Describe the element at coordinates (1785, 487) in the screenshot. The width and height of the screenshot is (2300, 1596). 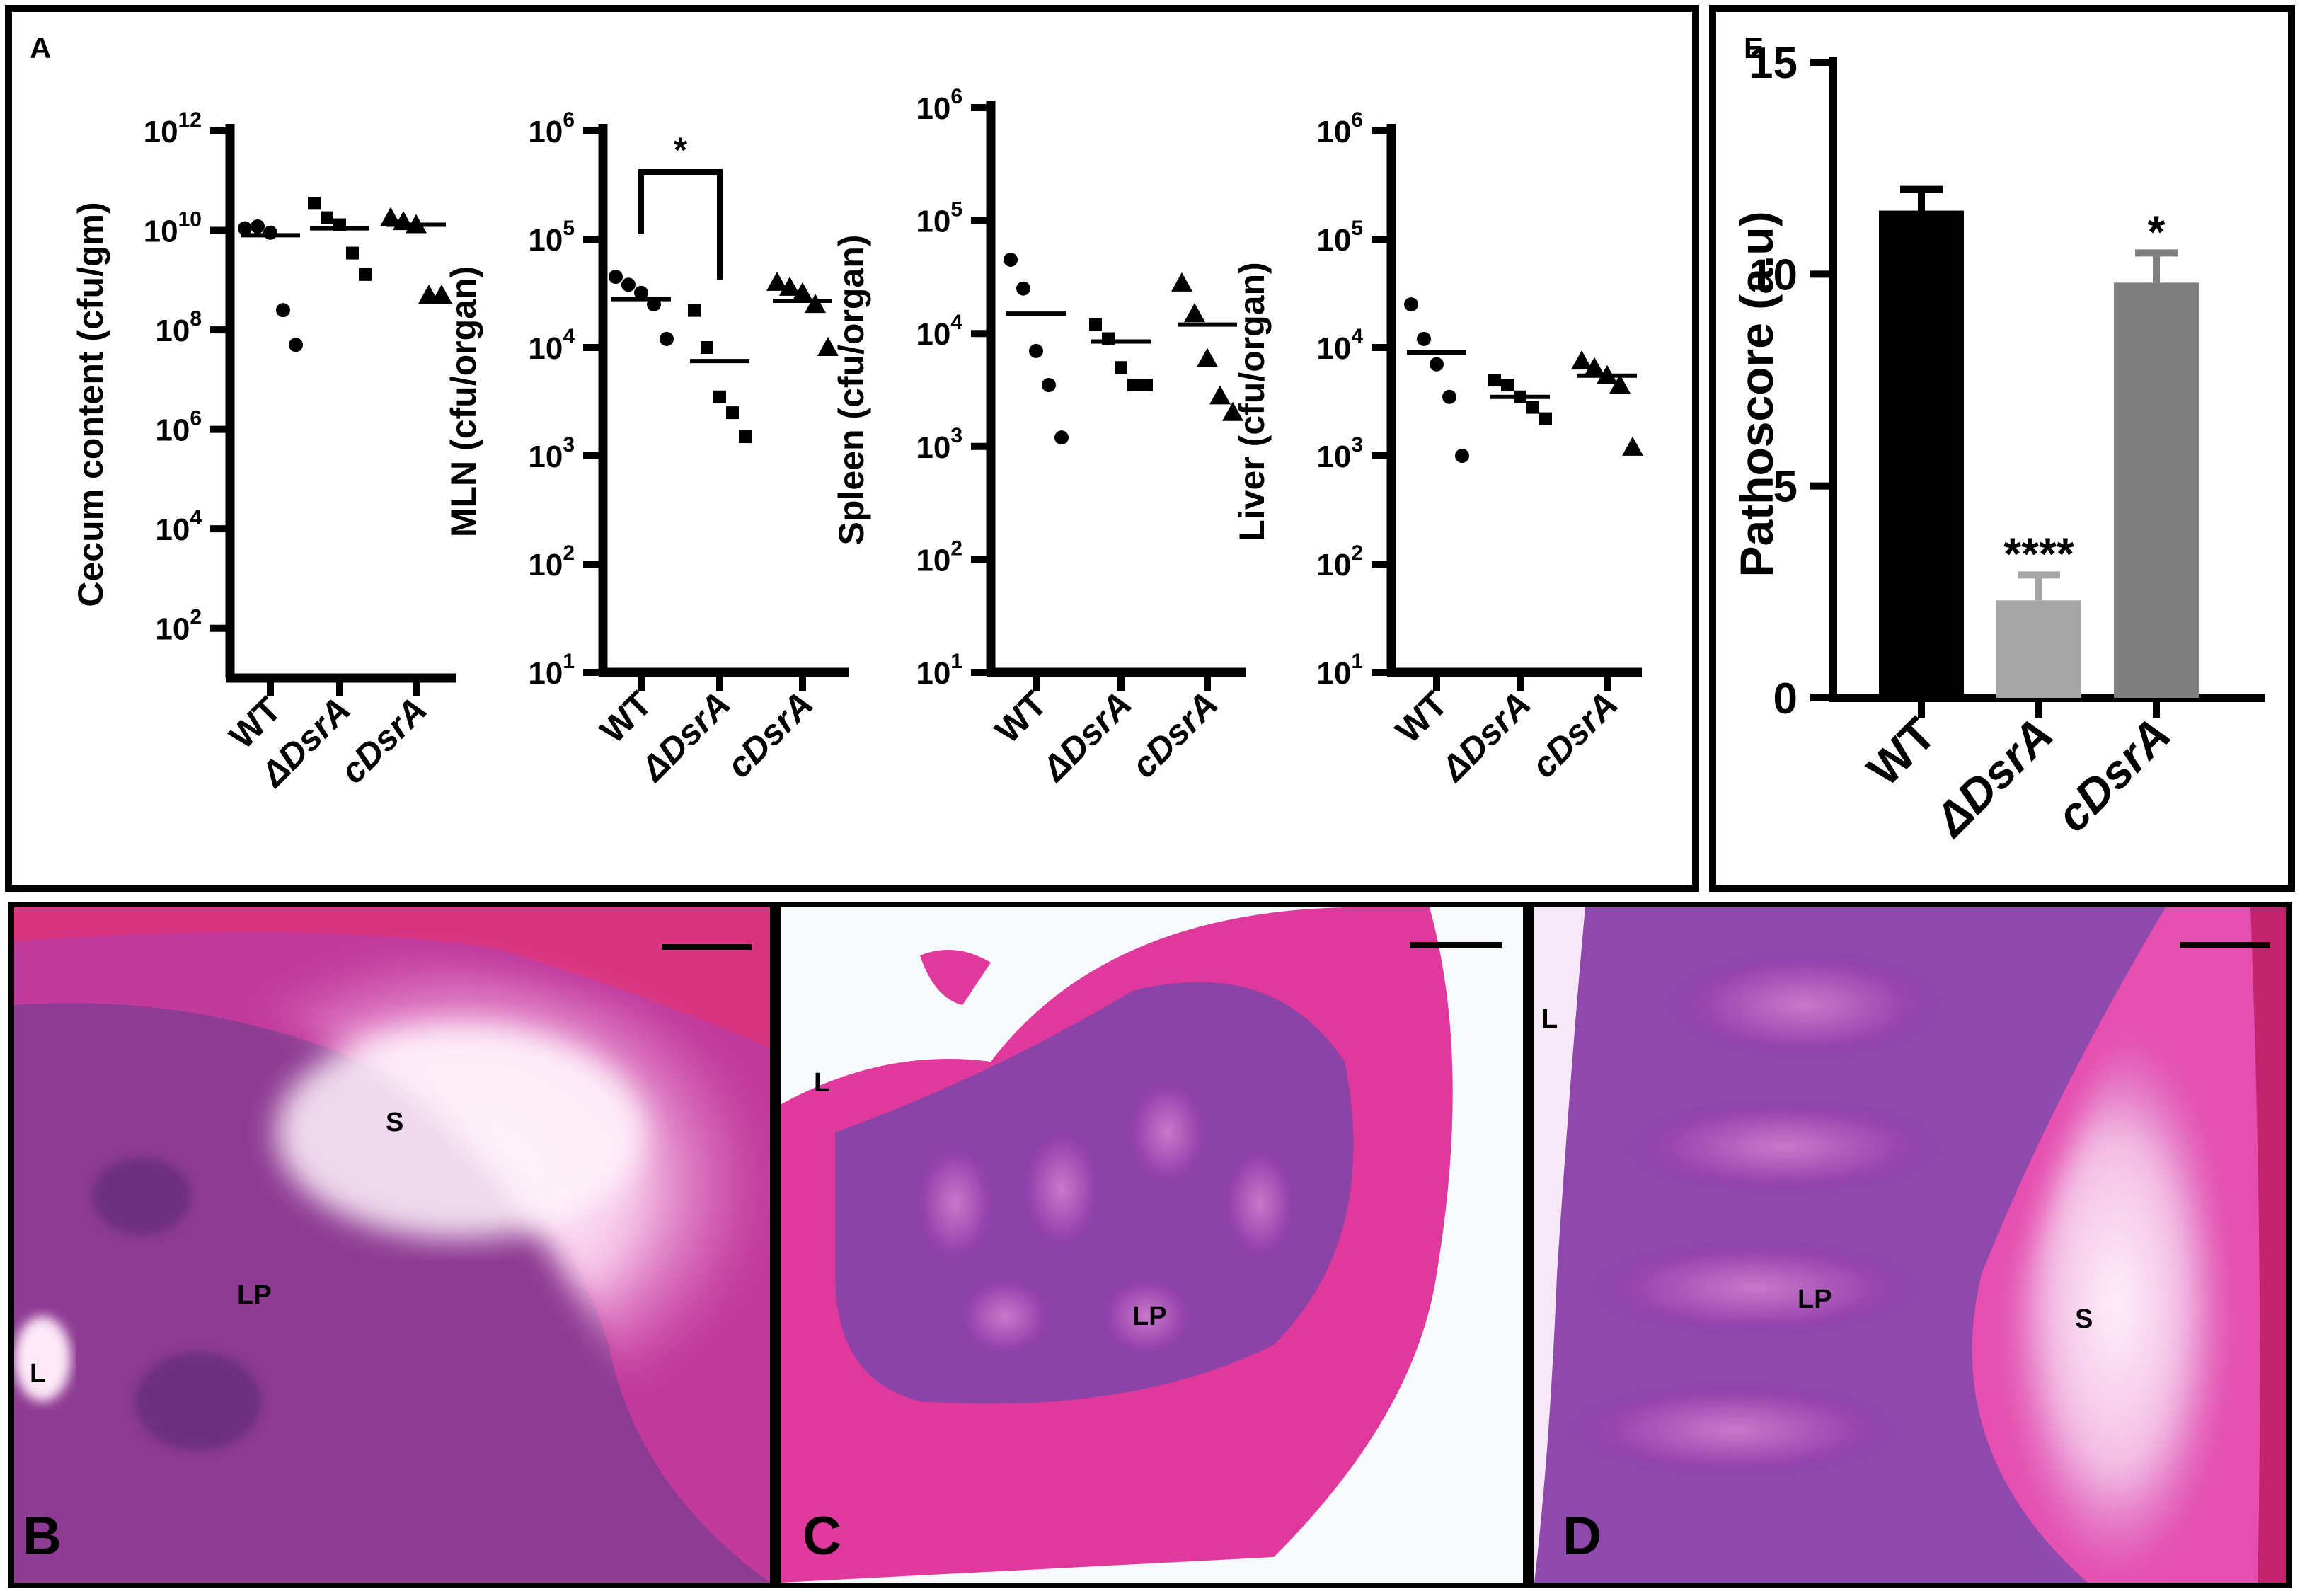
I see `y-tick-label: 5` at that location.